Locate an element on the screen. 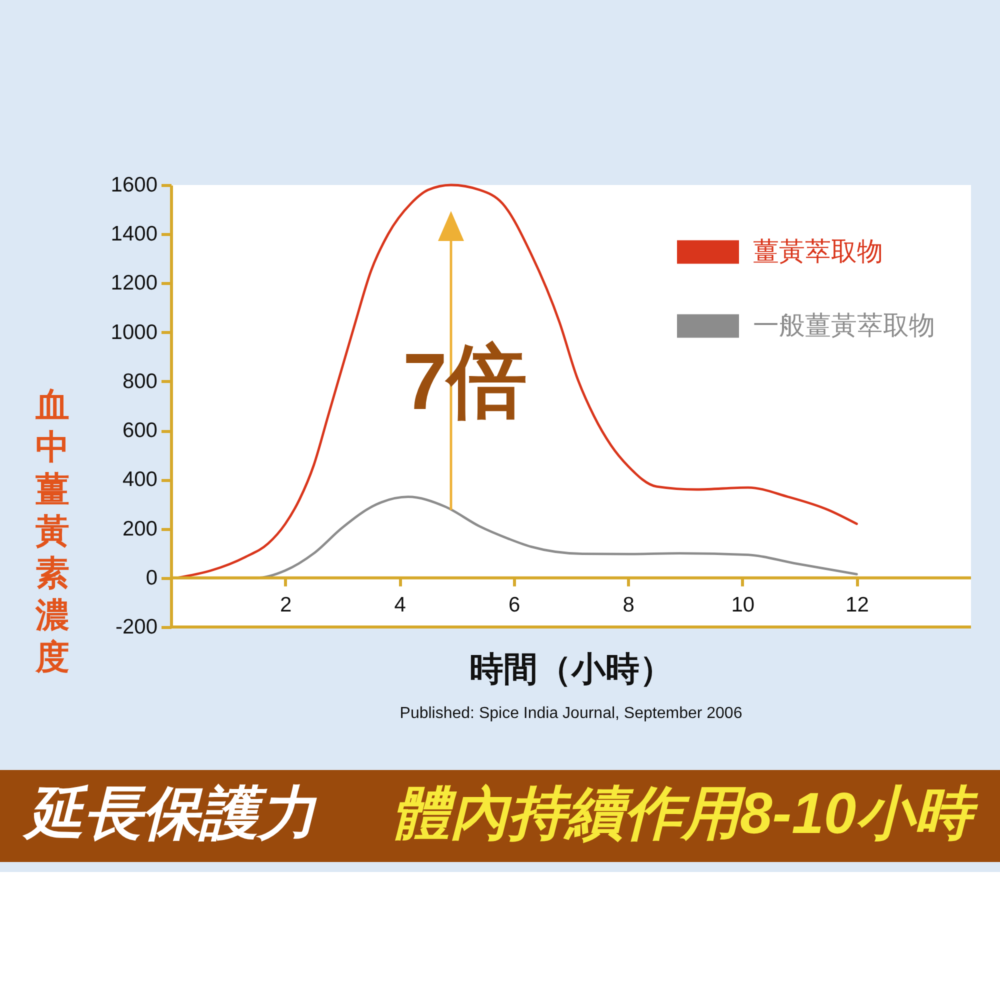 The height and width of the screenshot is (1000, 1000). x-axis-title: 時間（小時） is located at coordinates (572, 669).